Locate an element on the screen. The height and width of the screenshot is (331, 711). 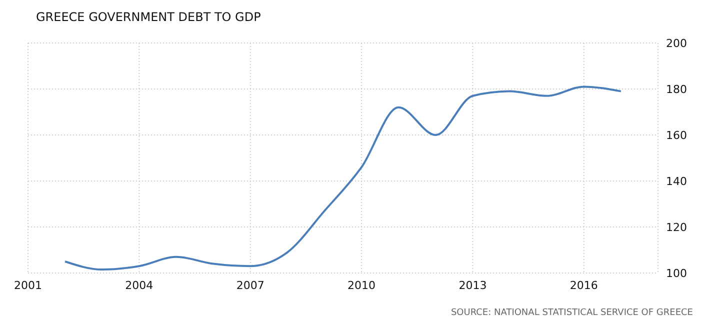
y-tick-label: 140 is located at coordinates (676, 181).